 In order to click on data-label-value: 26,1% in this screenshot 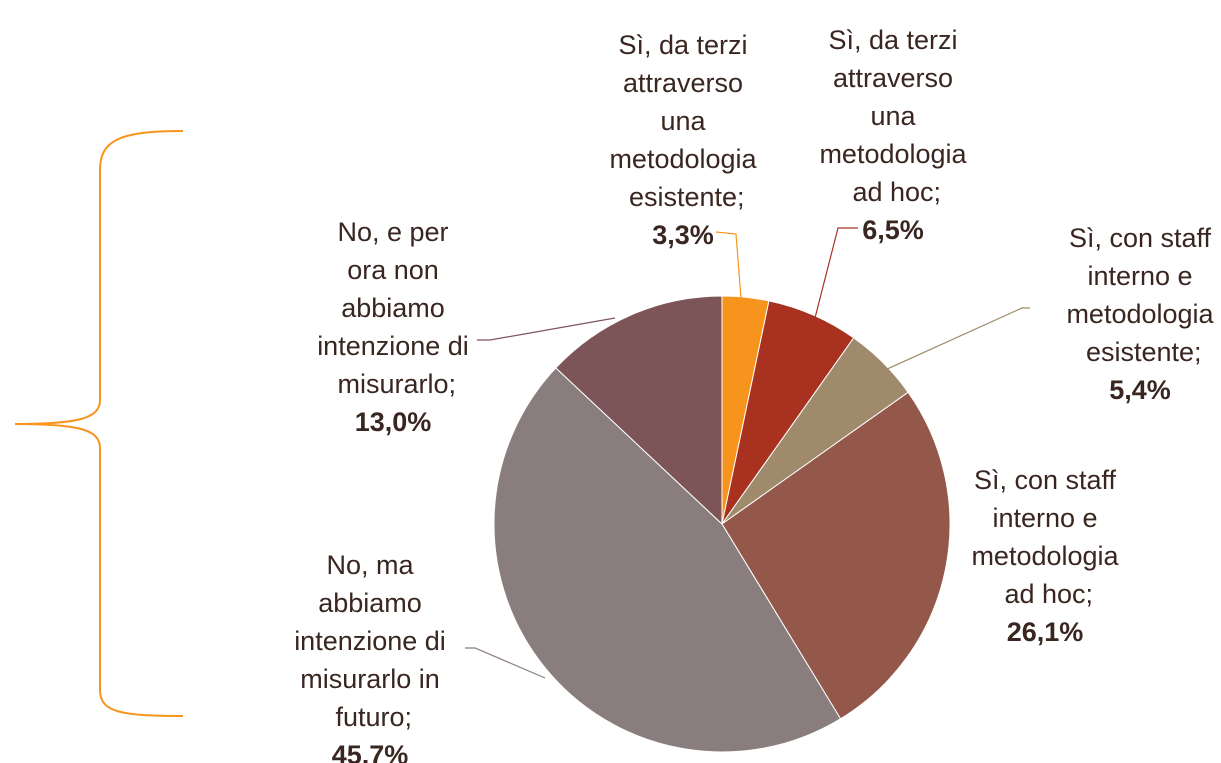, I will do `click(1045, 632)`.